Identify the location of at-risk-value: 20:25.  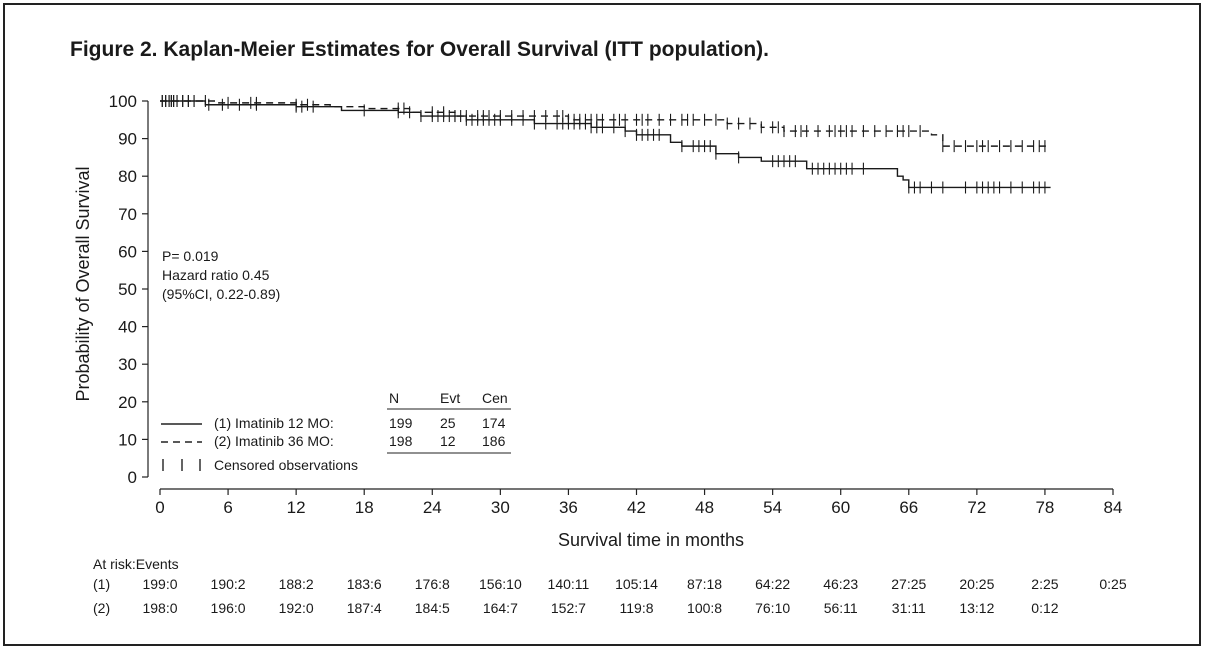
(976, 584).